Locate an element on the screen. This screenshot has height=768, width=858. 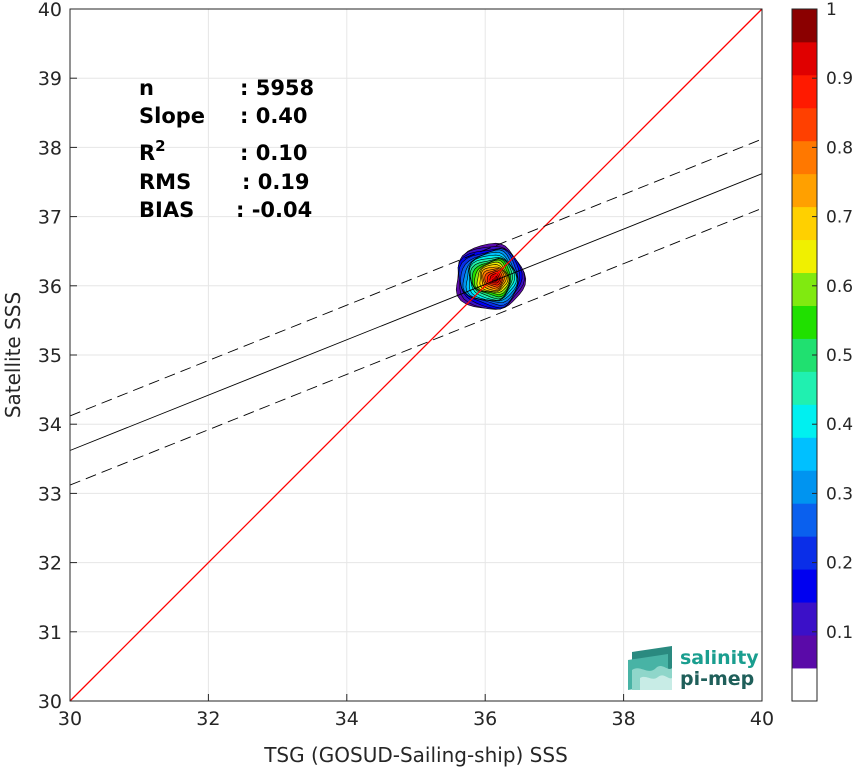
colorbar-tick-label: 0.3 is located at coordinates (839, 494).